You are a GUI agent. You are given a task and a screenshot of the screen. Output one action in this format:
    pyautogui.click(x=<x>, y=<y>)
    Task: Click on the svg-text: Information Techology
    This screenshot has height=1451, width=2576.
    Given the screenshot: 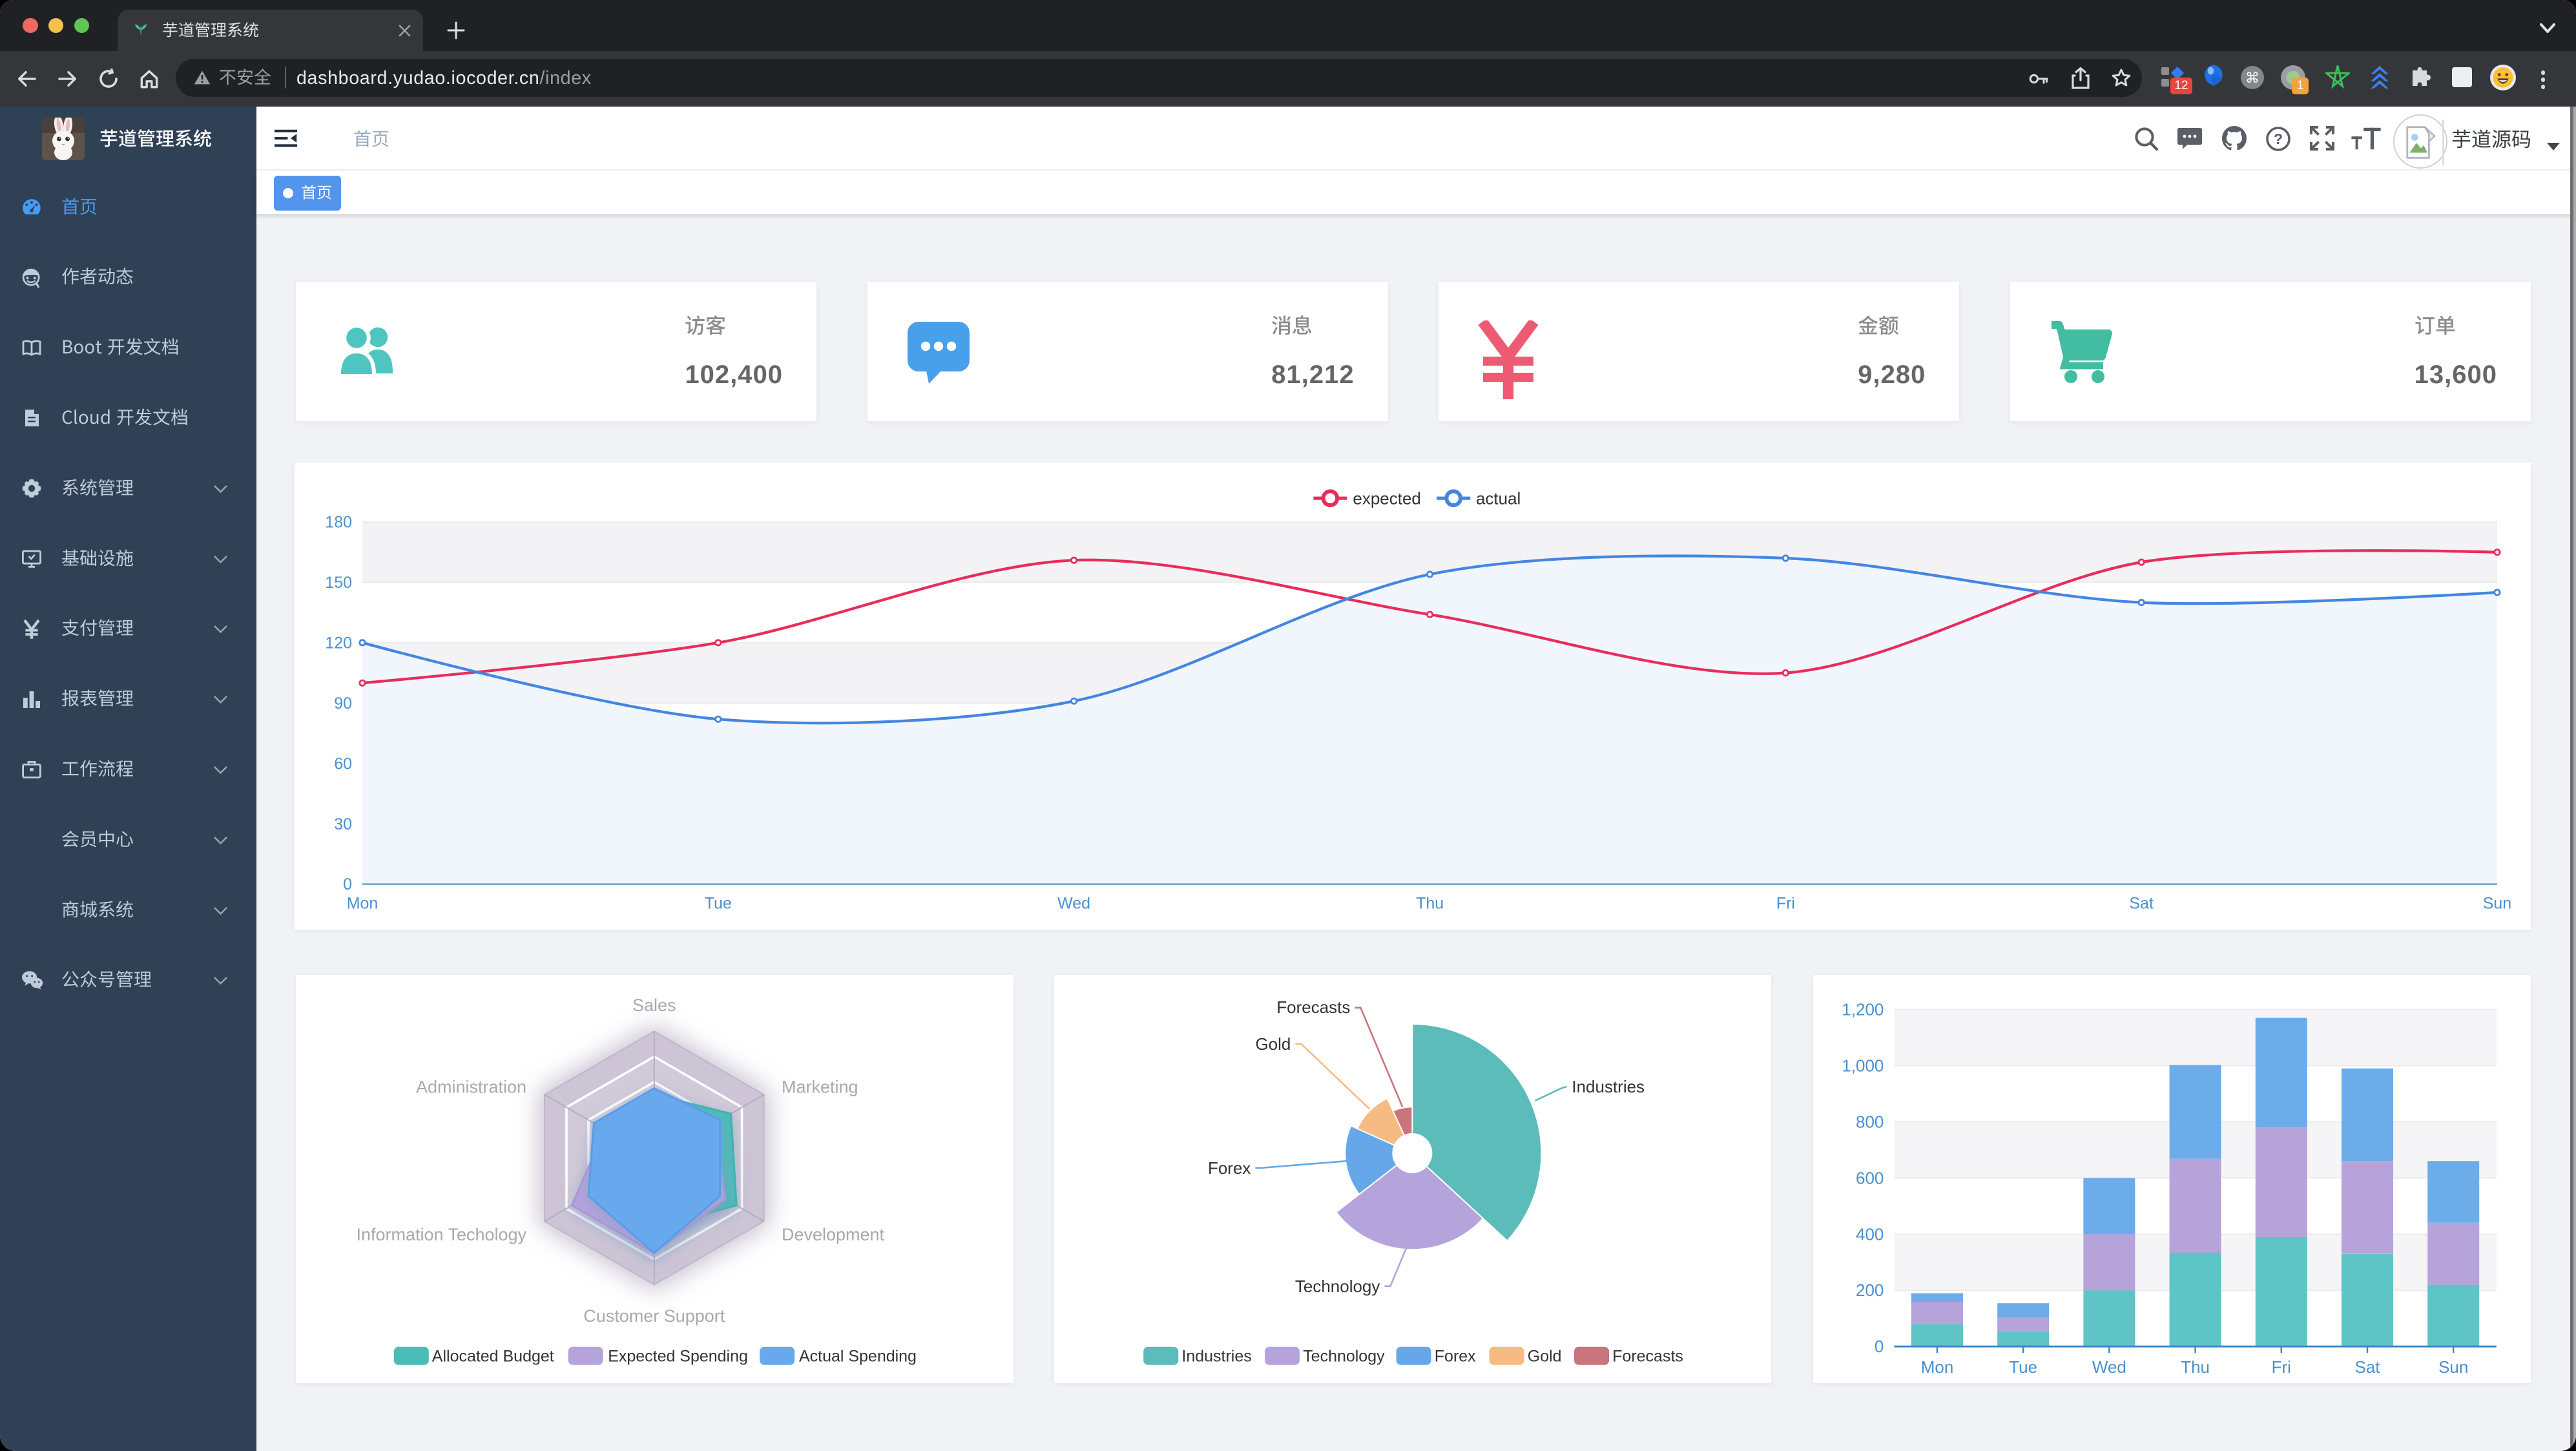 What is the action you would take?
    pyautogui.click(x=441, y=1234)
    